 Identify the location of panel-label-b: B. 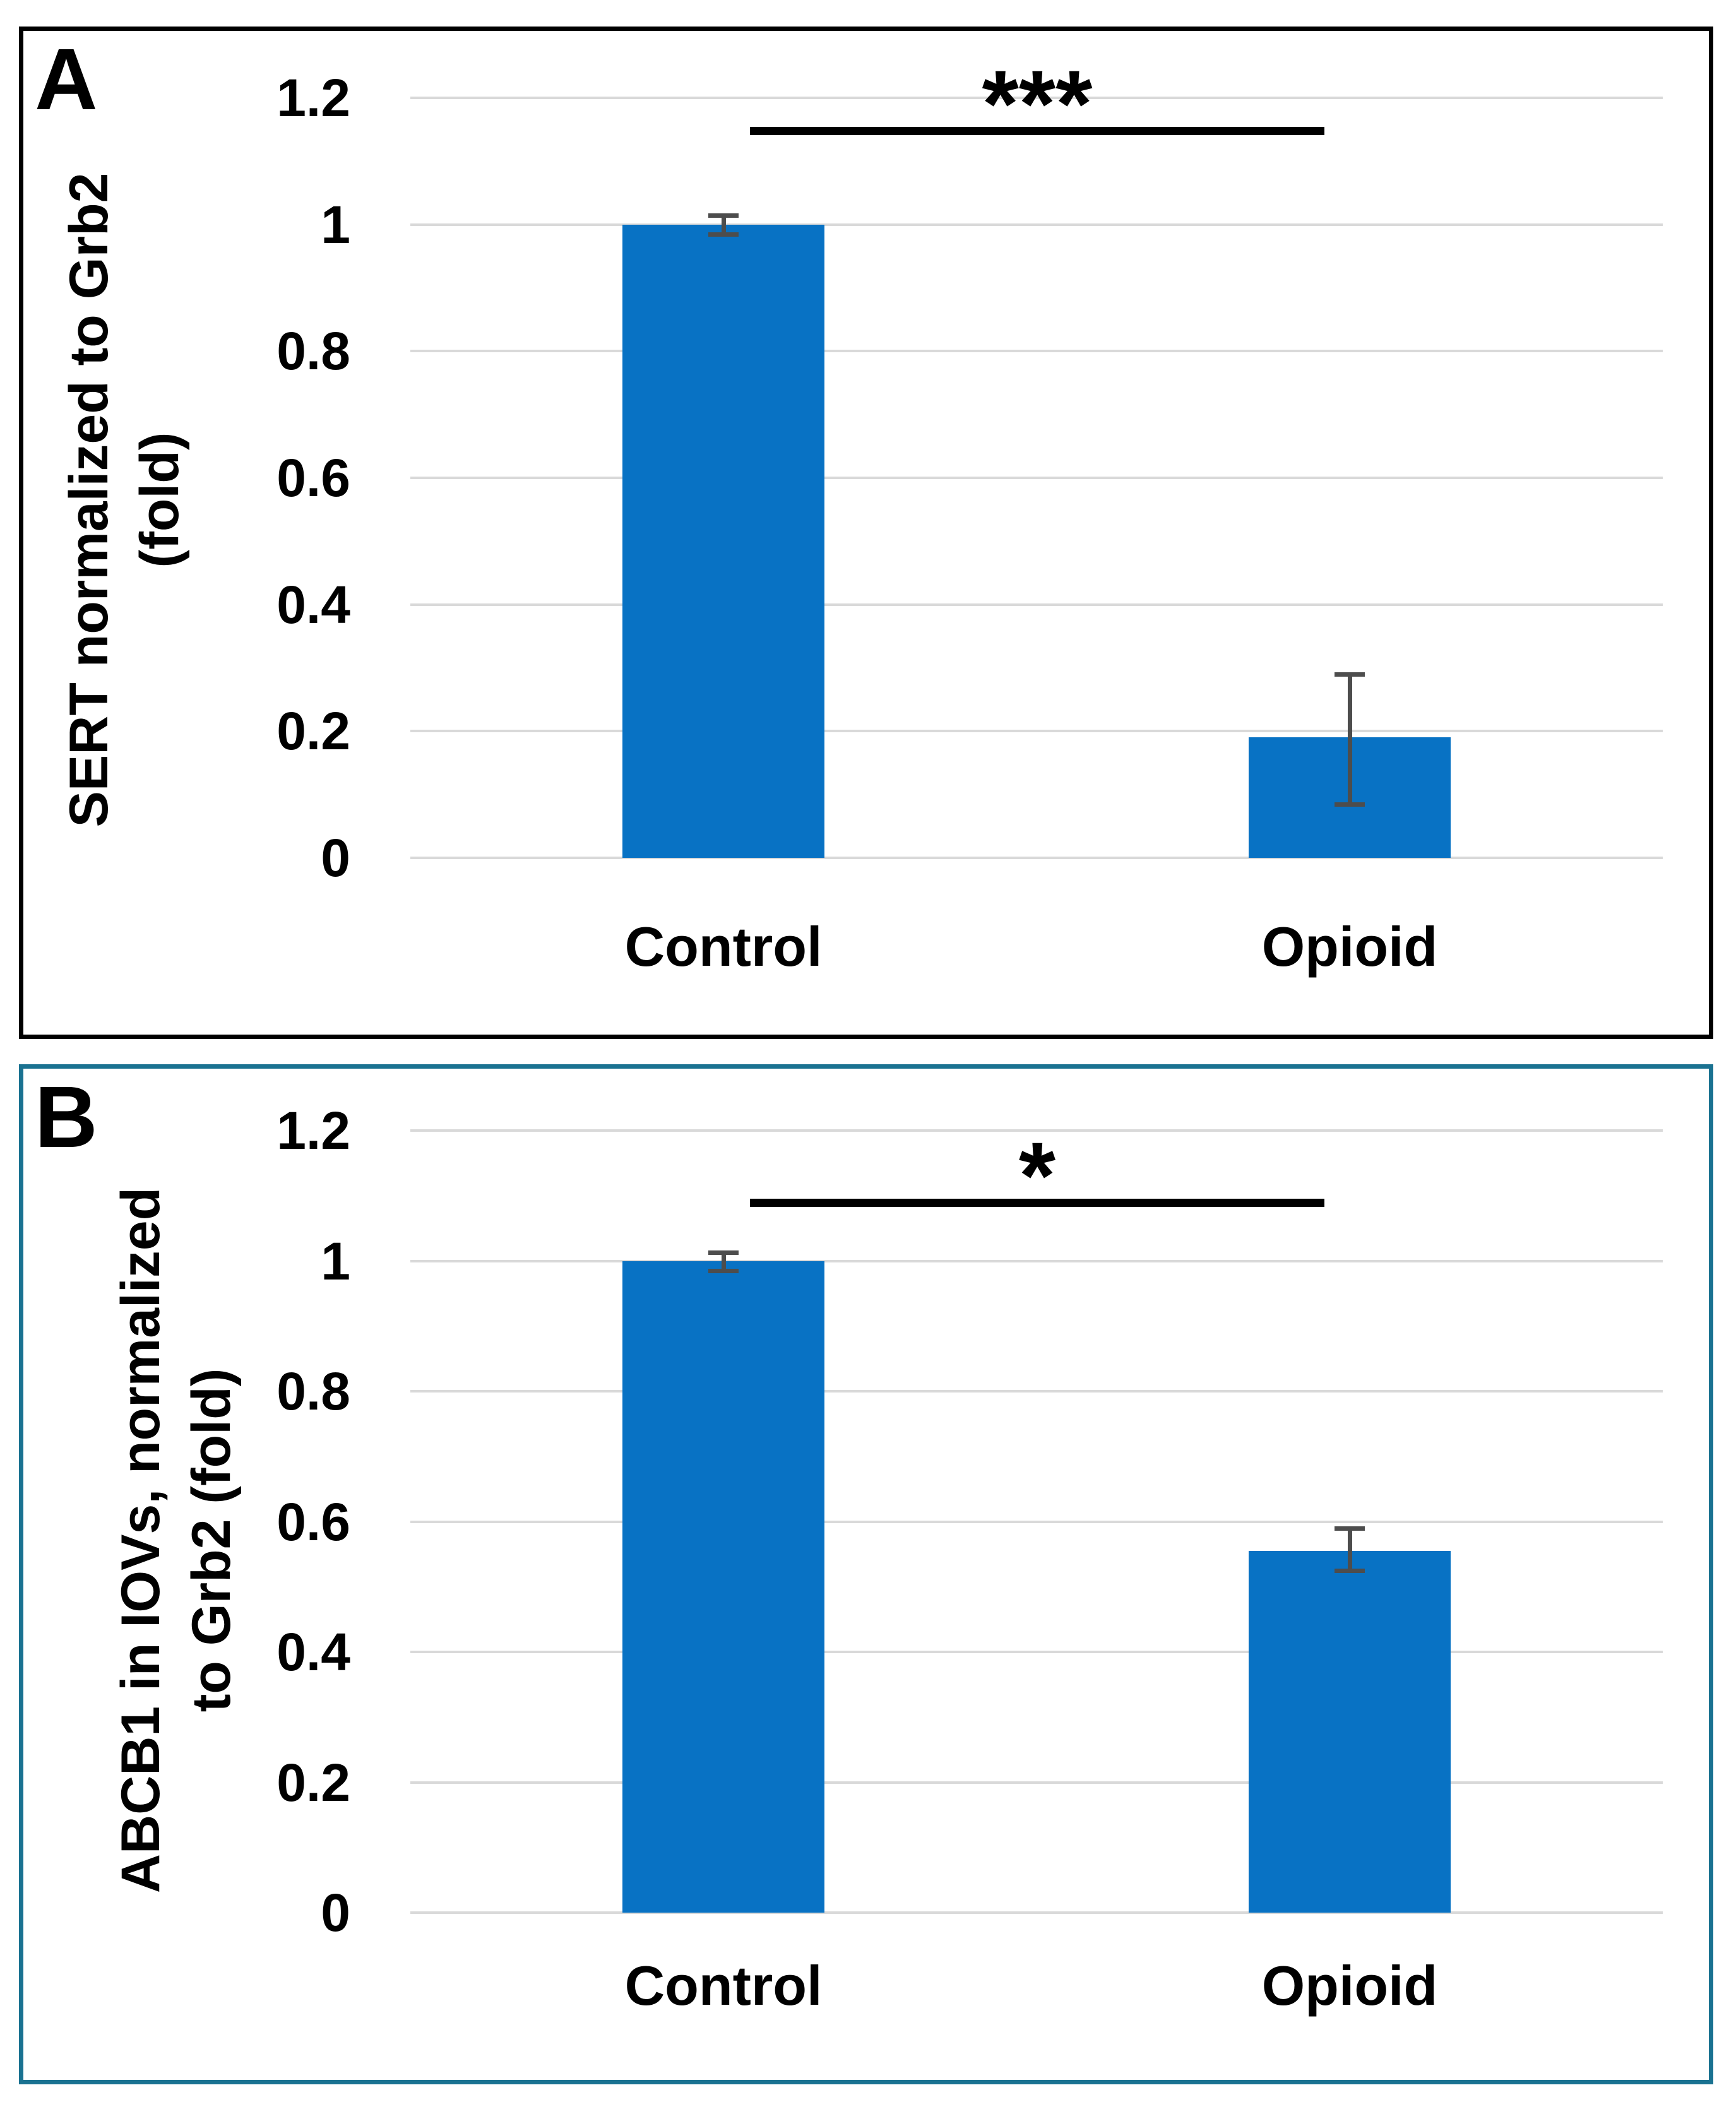
(66, 1117).